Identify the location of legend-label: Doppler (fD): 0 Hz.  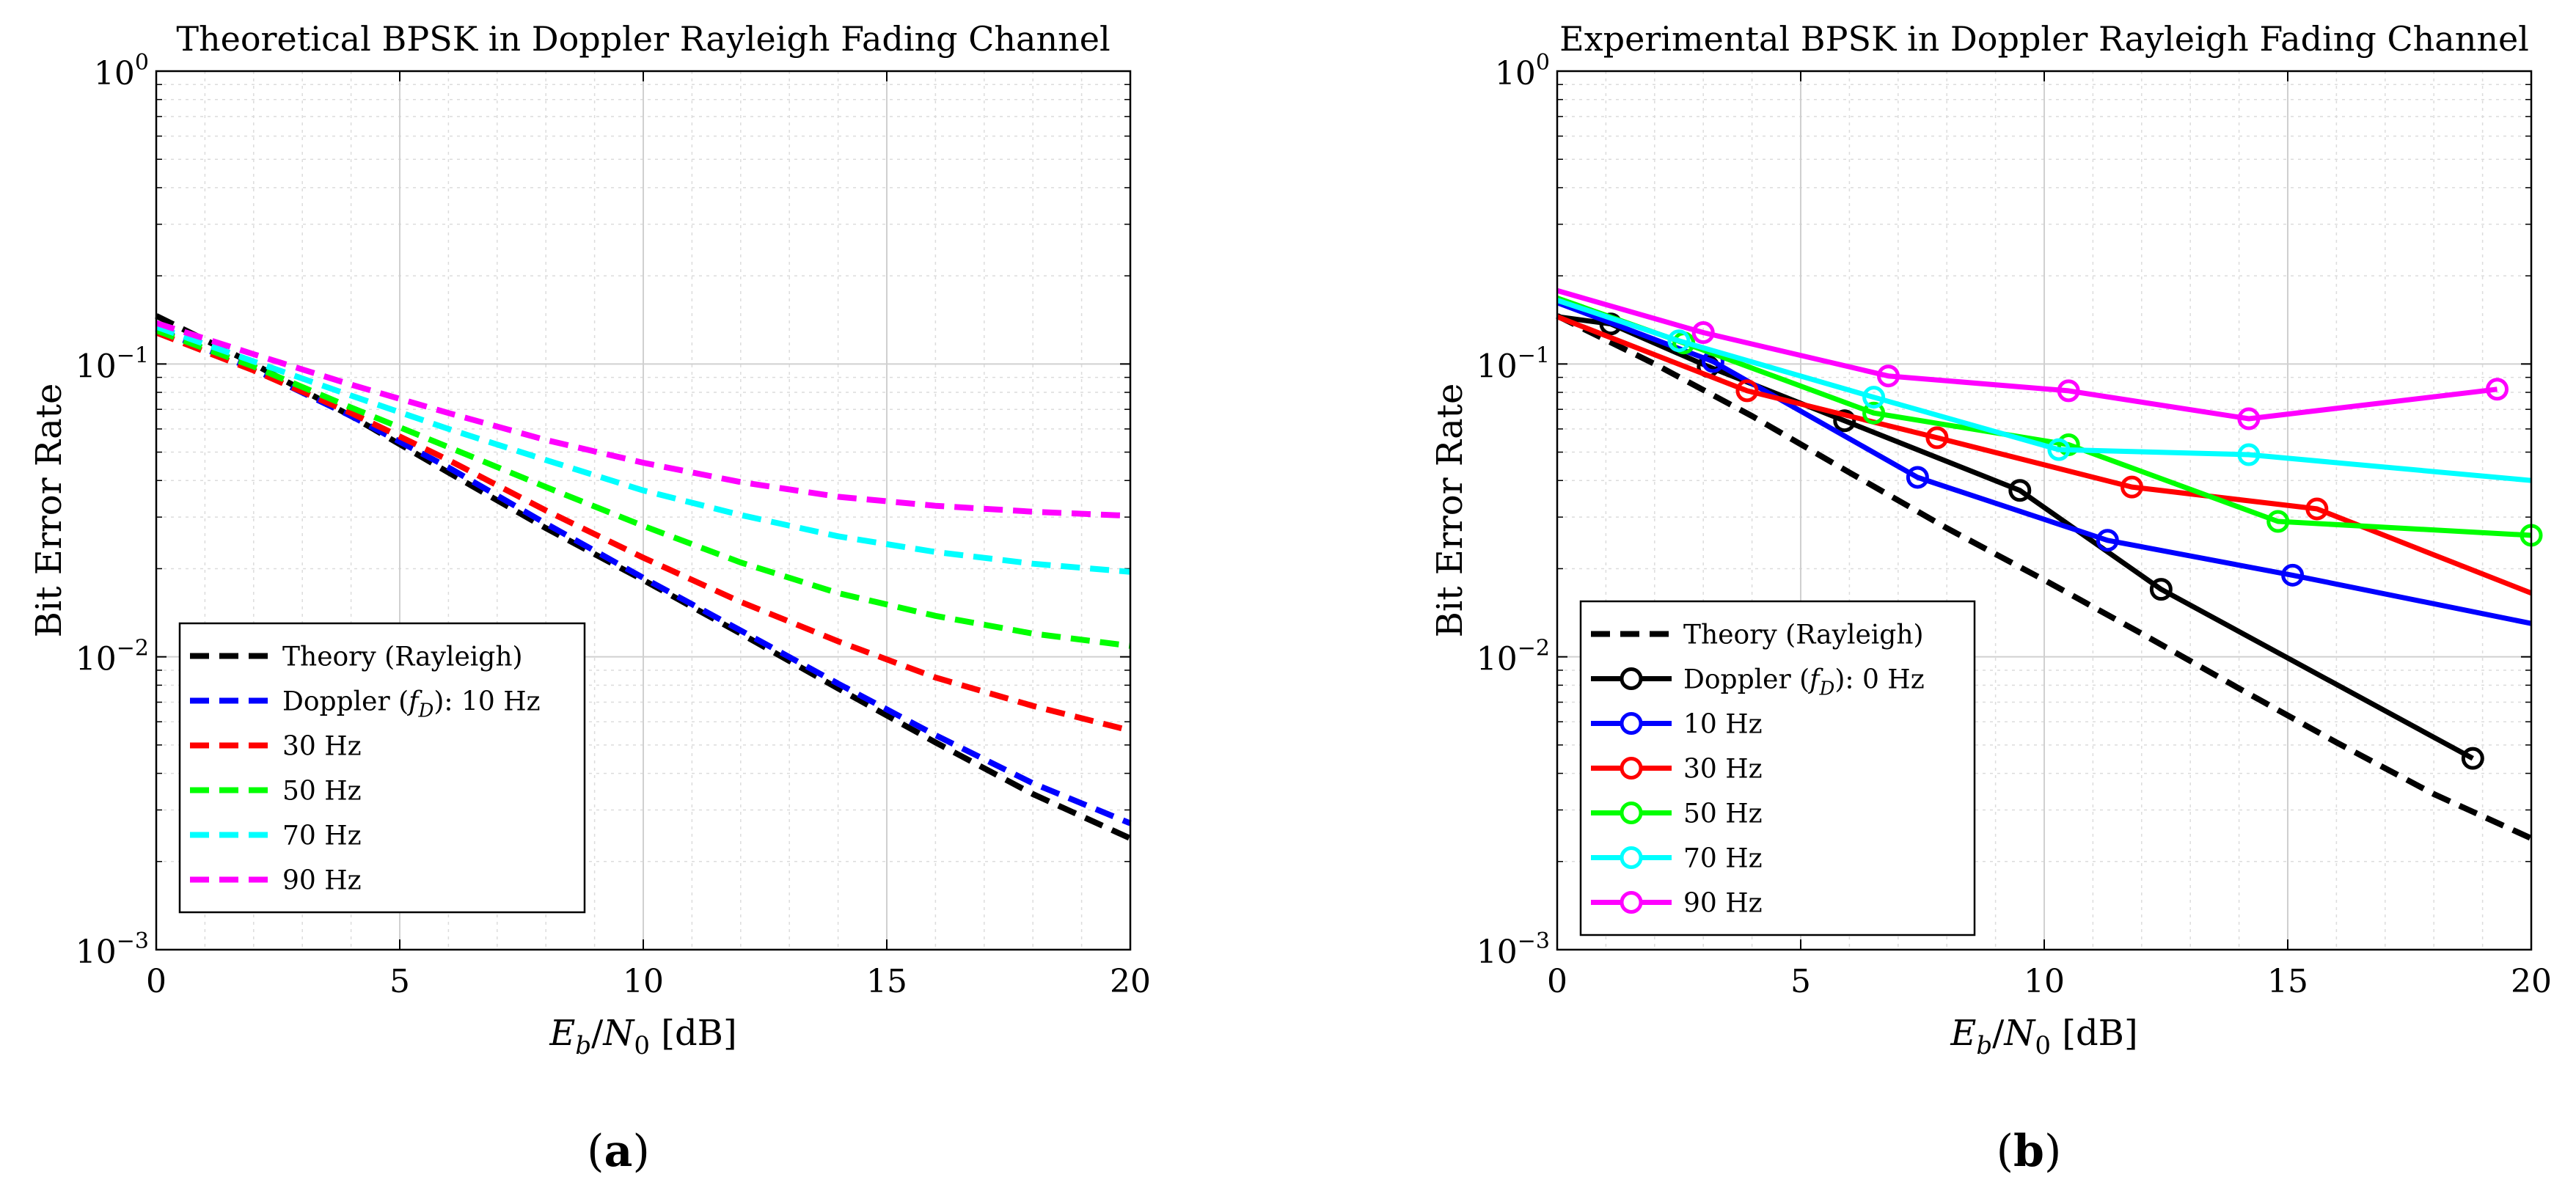
(1804, 682).